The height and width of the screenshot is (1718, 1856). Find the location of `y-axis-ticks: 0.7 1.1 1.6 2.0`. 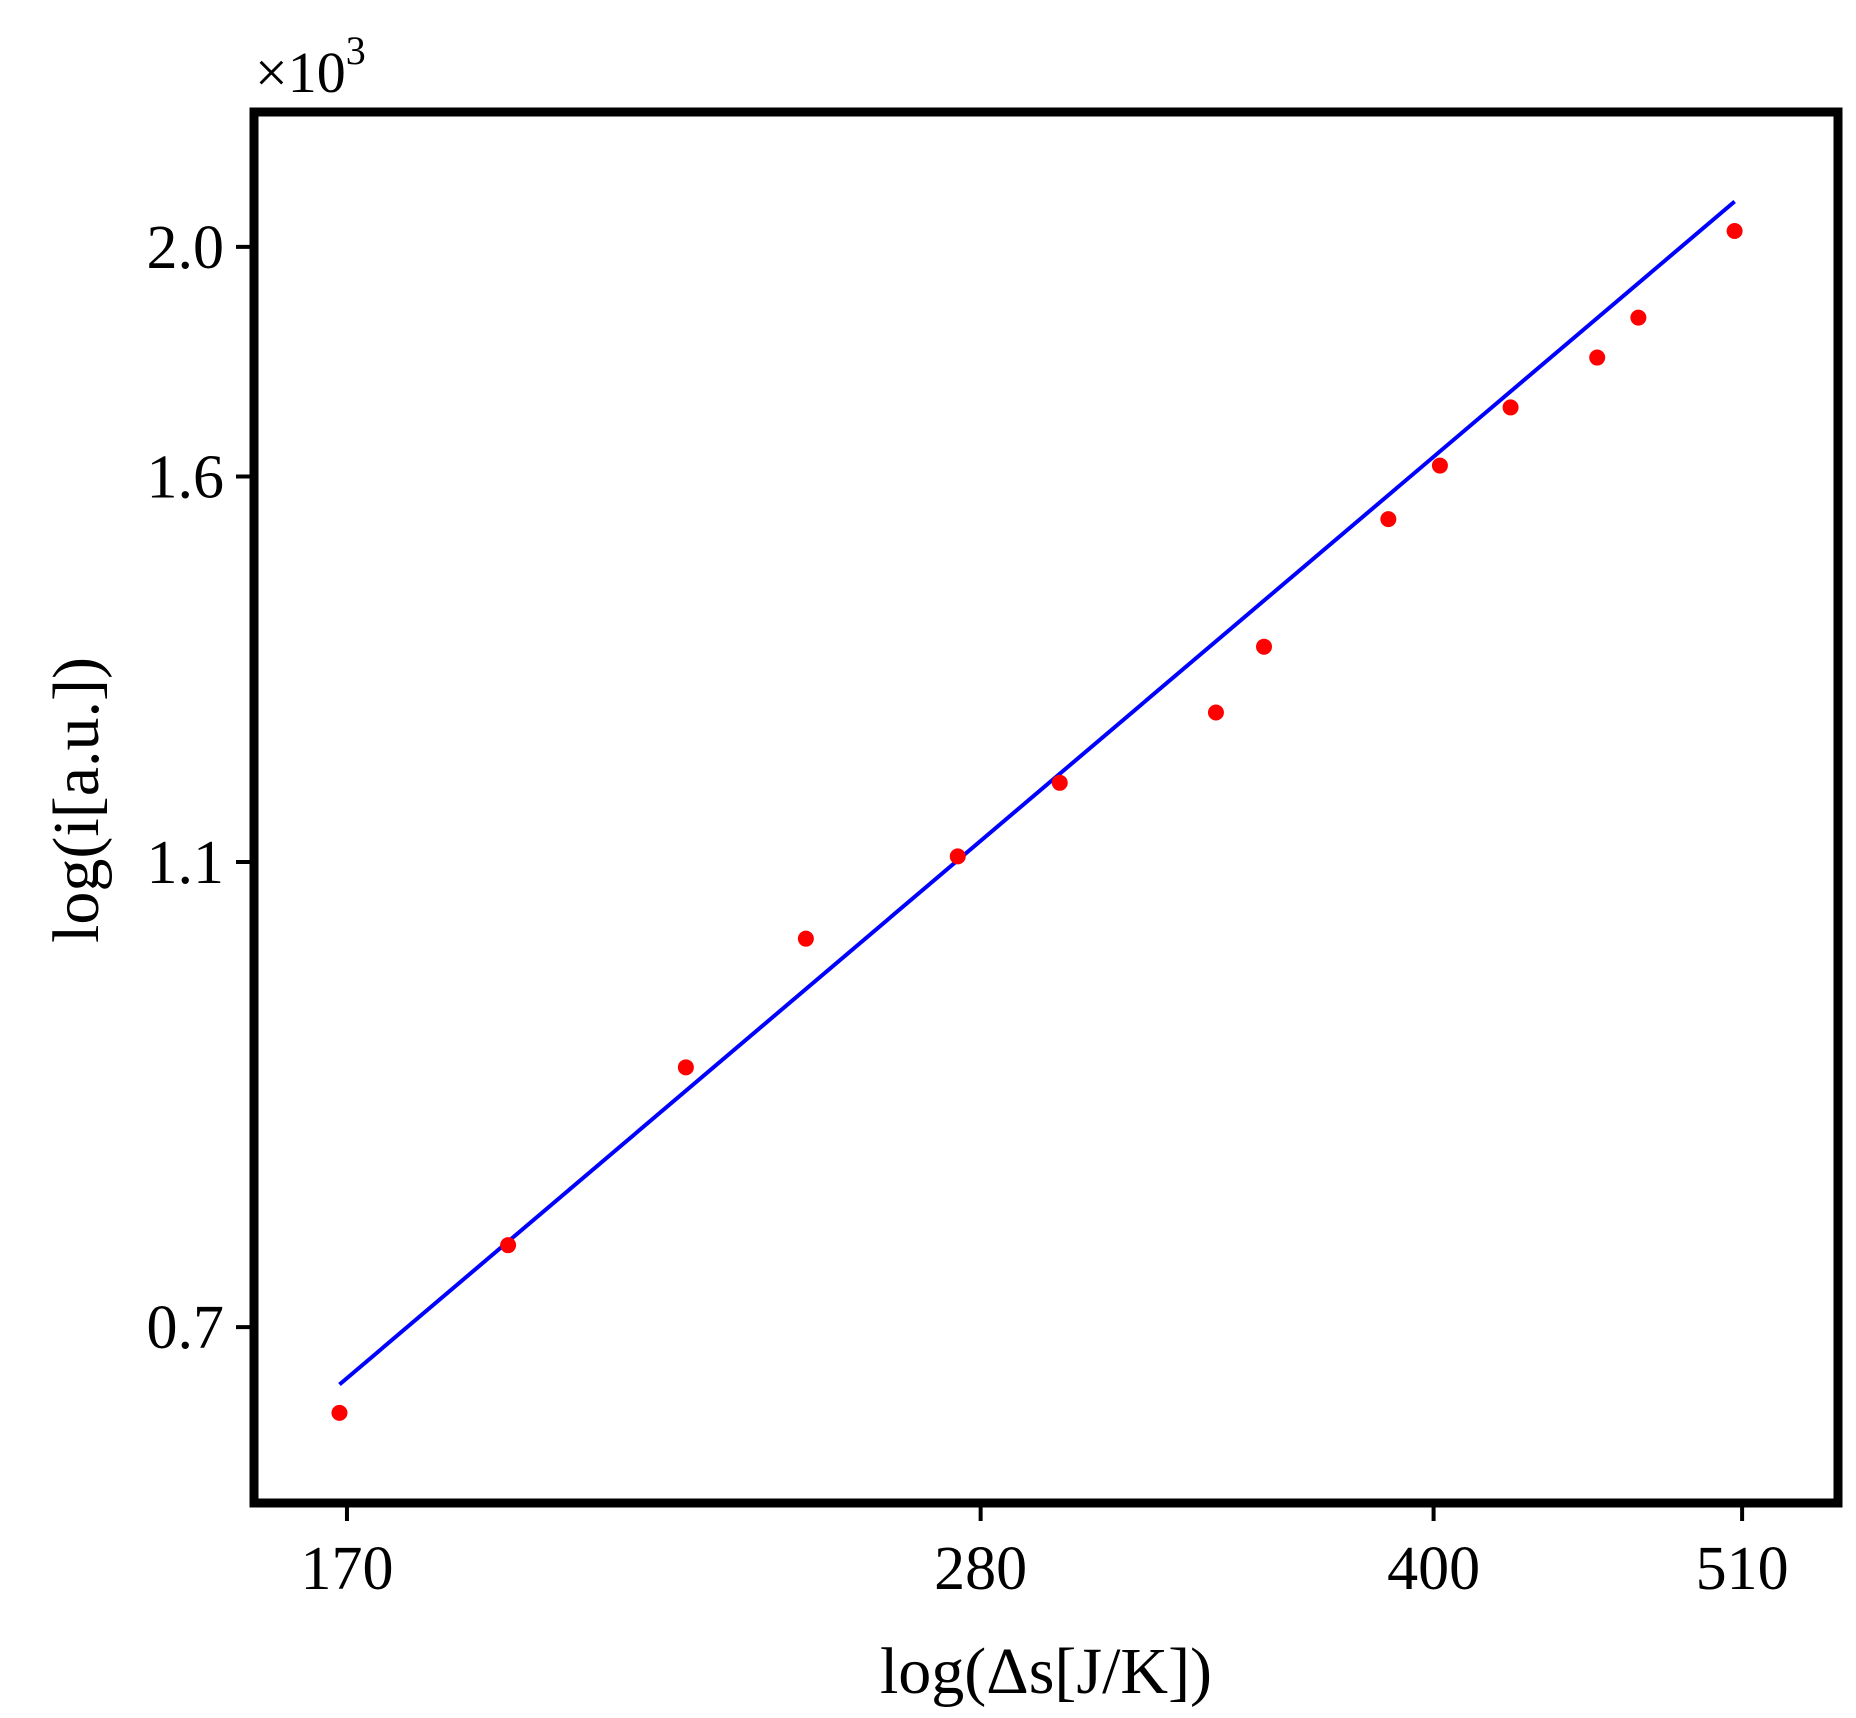

y-axis-ticks: 0.7 1.1 1.6 2.0 is located at coordinates (200, 788).